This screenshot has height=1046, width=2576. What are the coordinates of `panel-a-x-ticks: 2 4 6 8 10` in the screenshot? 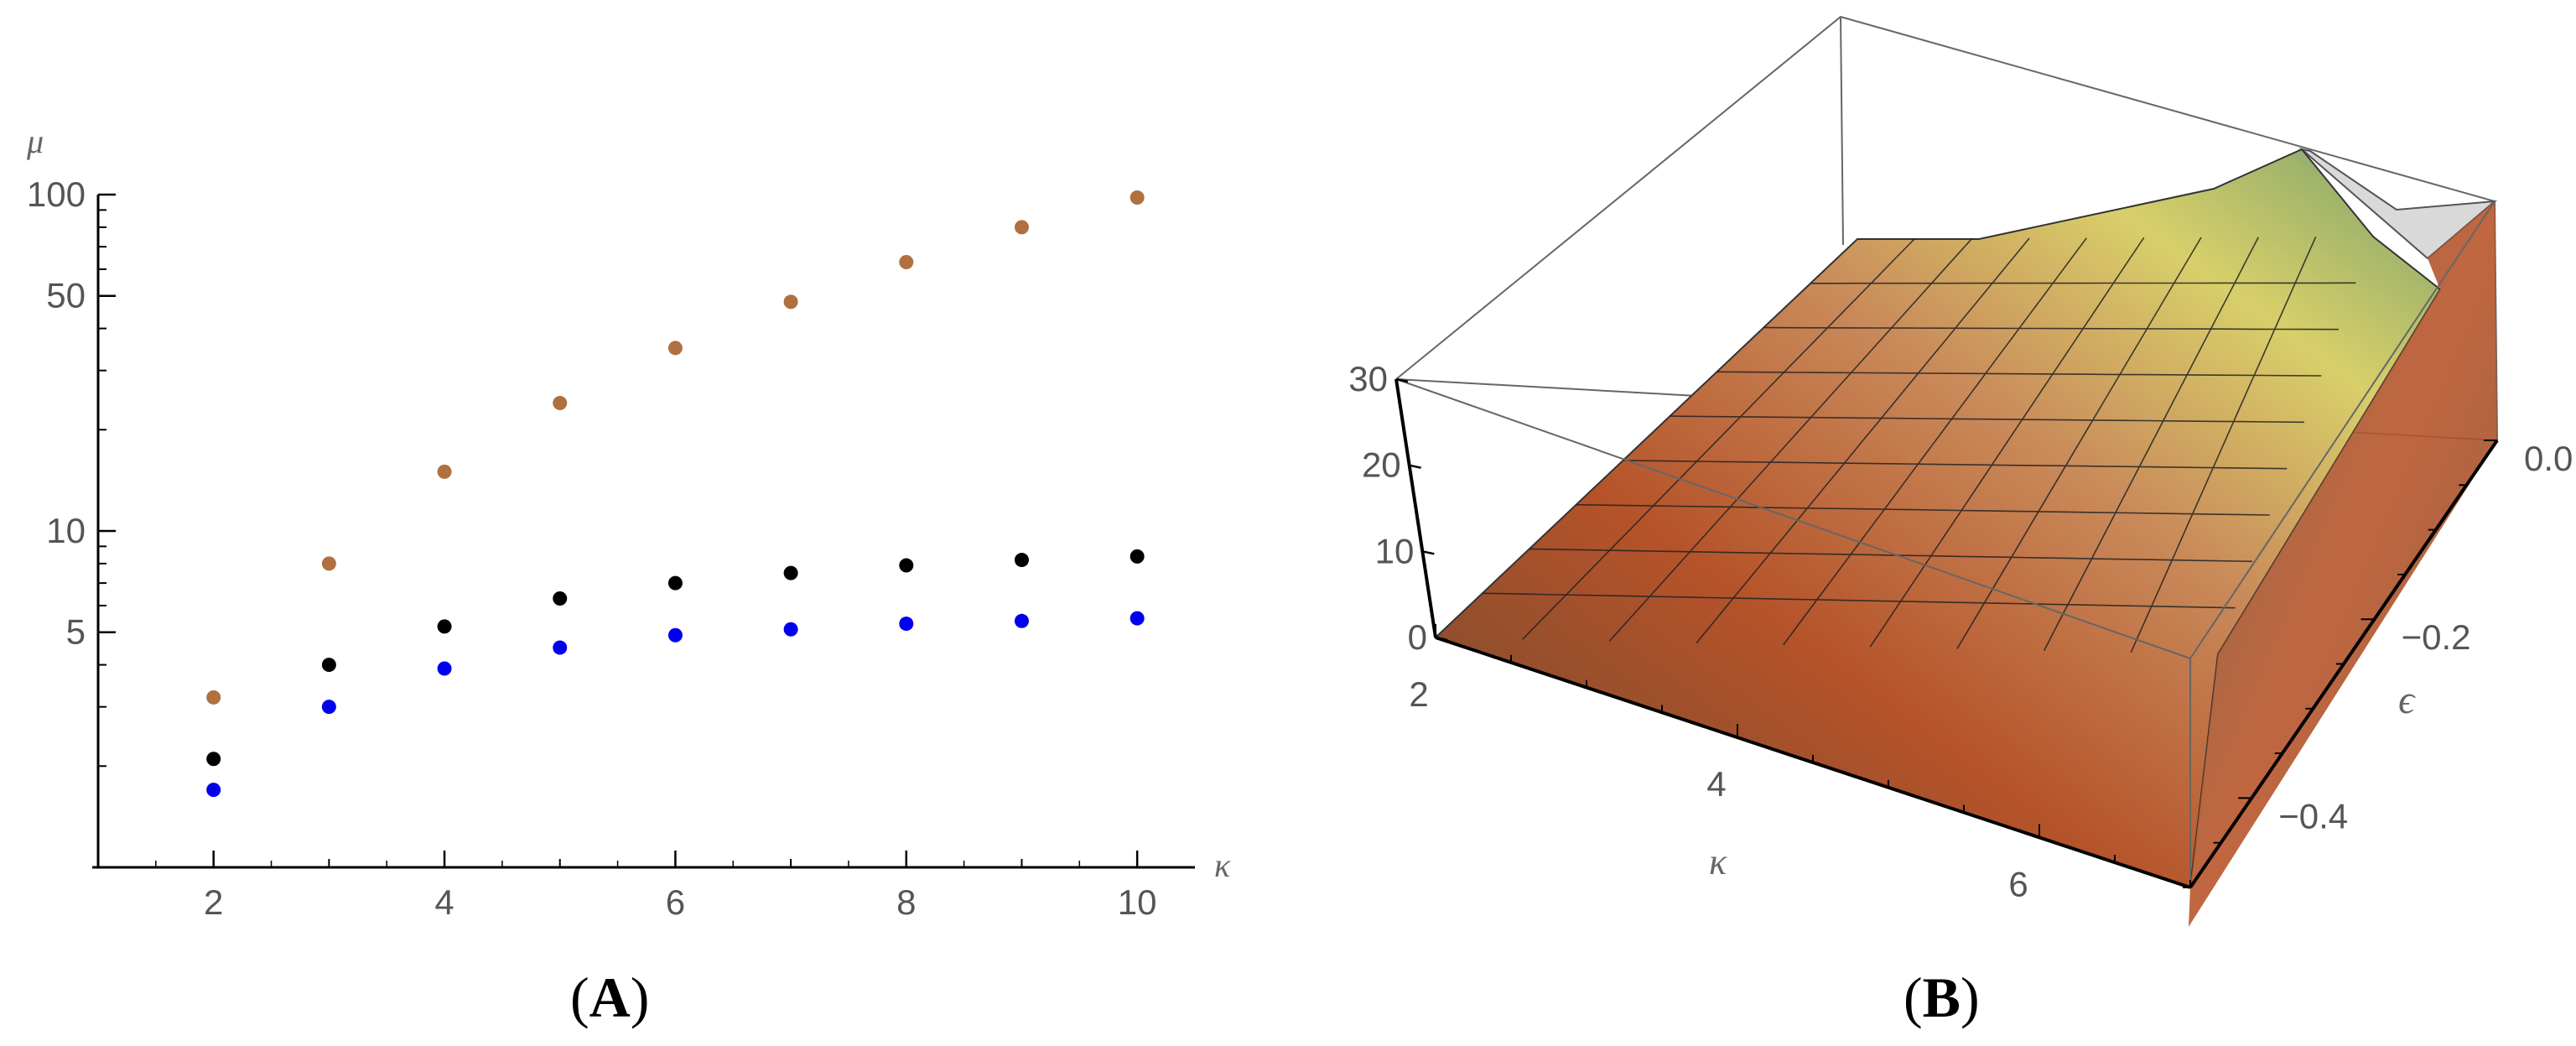 It's located at (656, 887).